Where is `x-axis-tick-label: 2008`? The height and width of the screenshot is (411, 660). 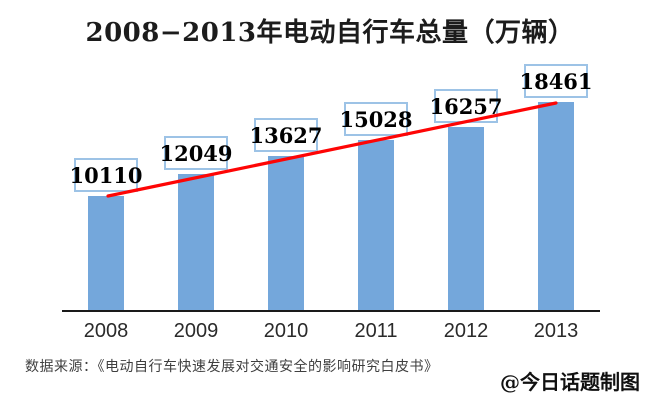
x-axis-tick-label: 2008 is located at coordinates (106, 331).